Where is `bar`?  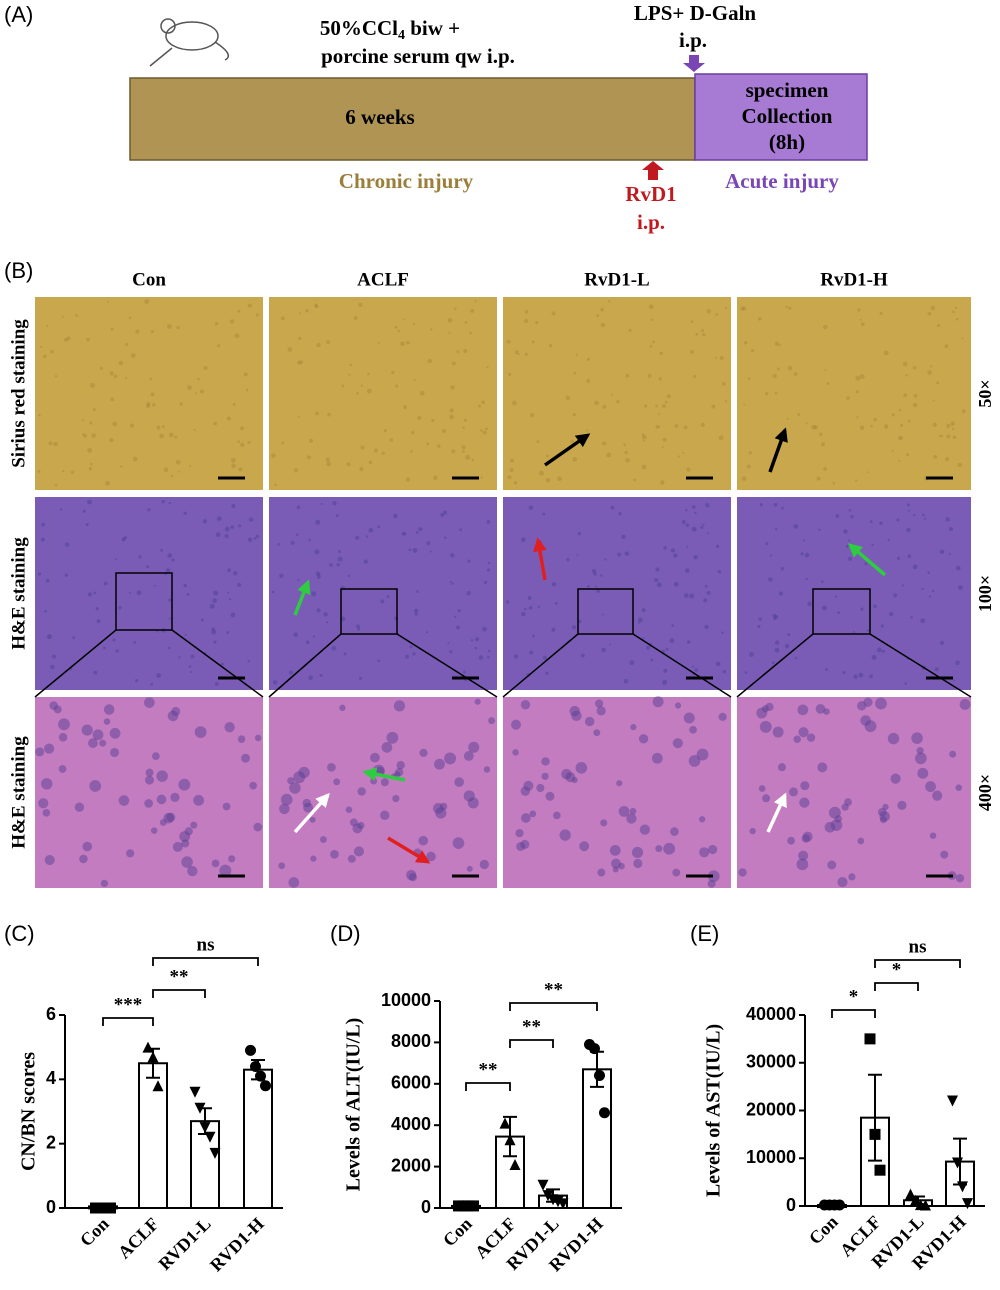
bar is located at coordinates (153, 1135).